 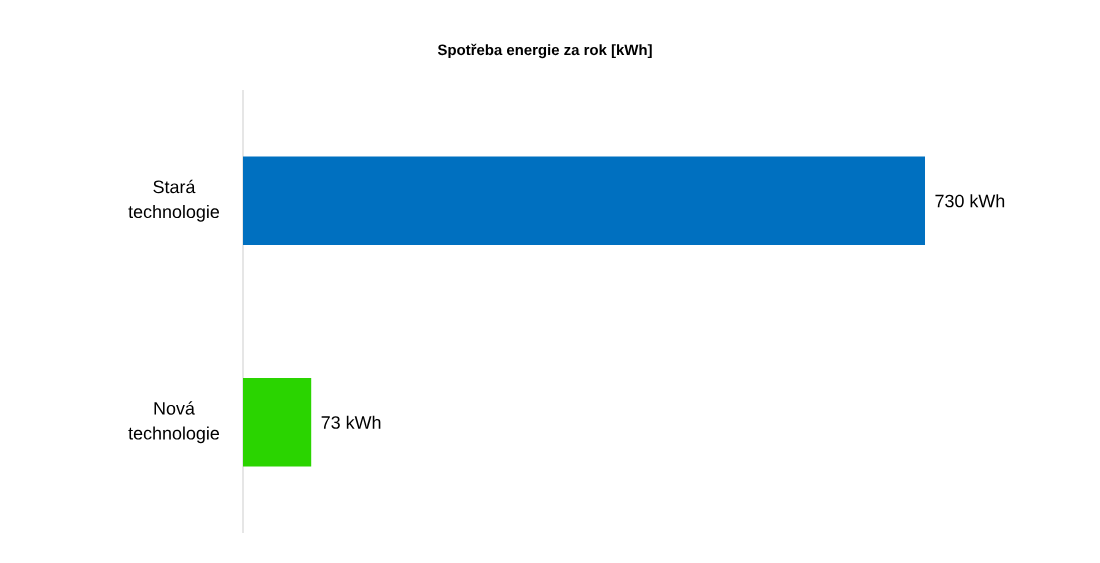 What do you see at coordinates (351, 422) in the screenshot?
I see `data-label: 73 kWh` at bounding box center [351, 422].